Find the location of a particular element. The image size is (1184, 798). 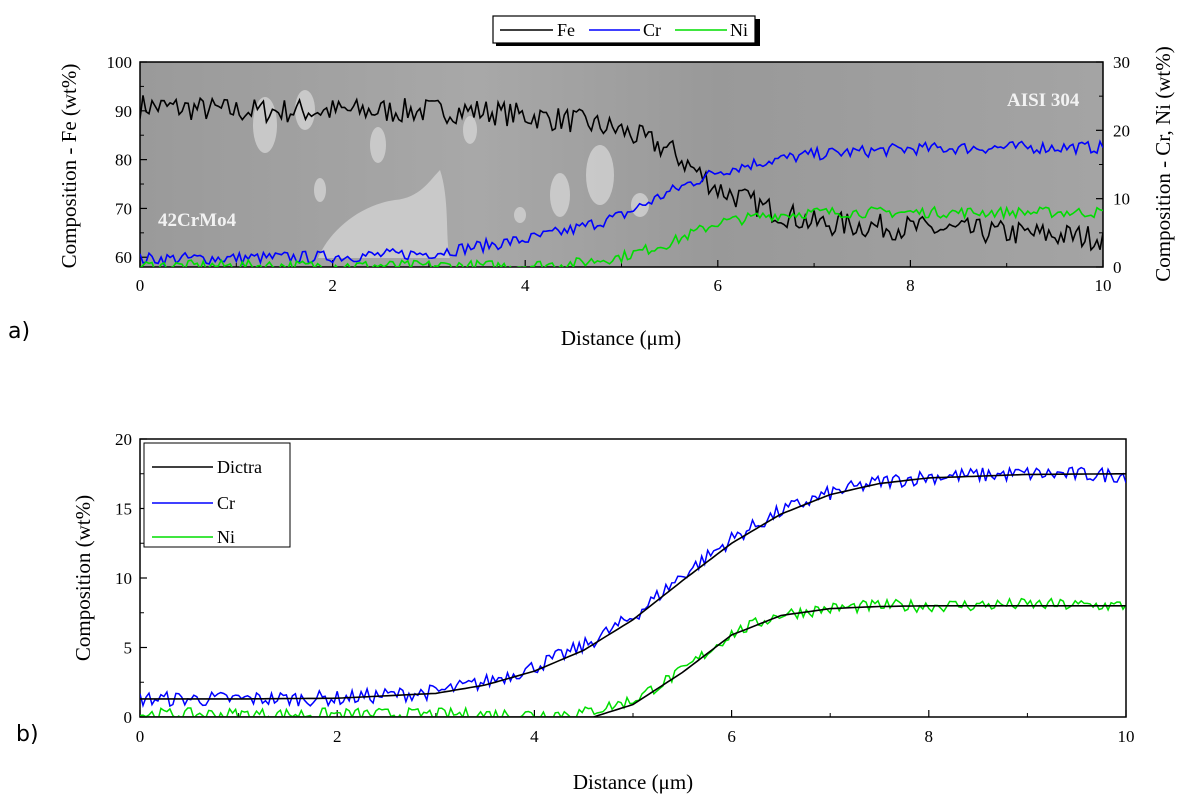

x-axis-label-a: Distance (μm) is located at coordinates (621, 338).